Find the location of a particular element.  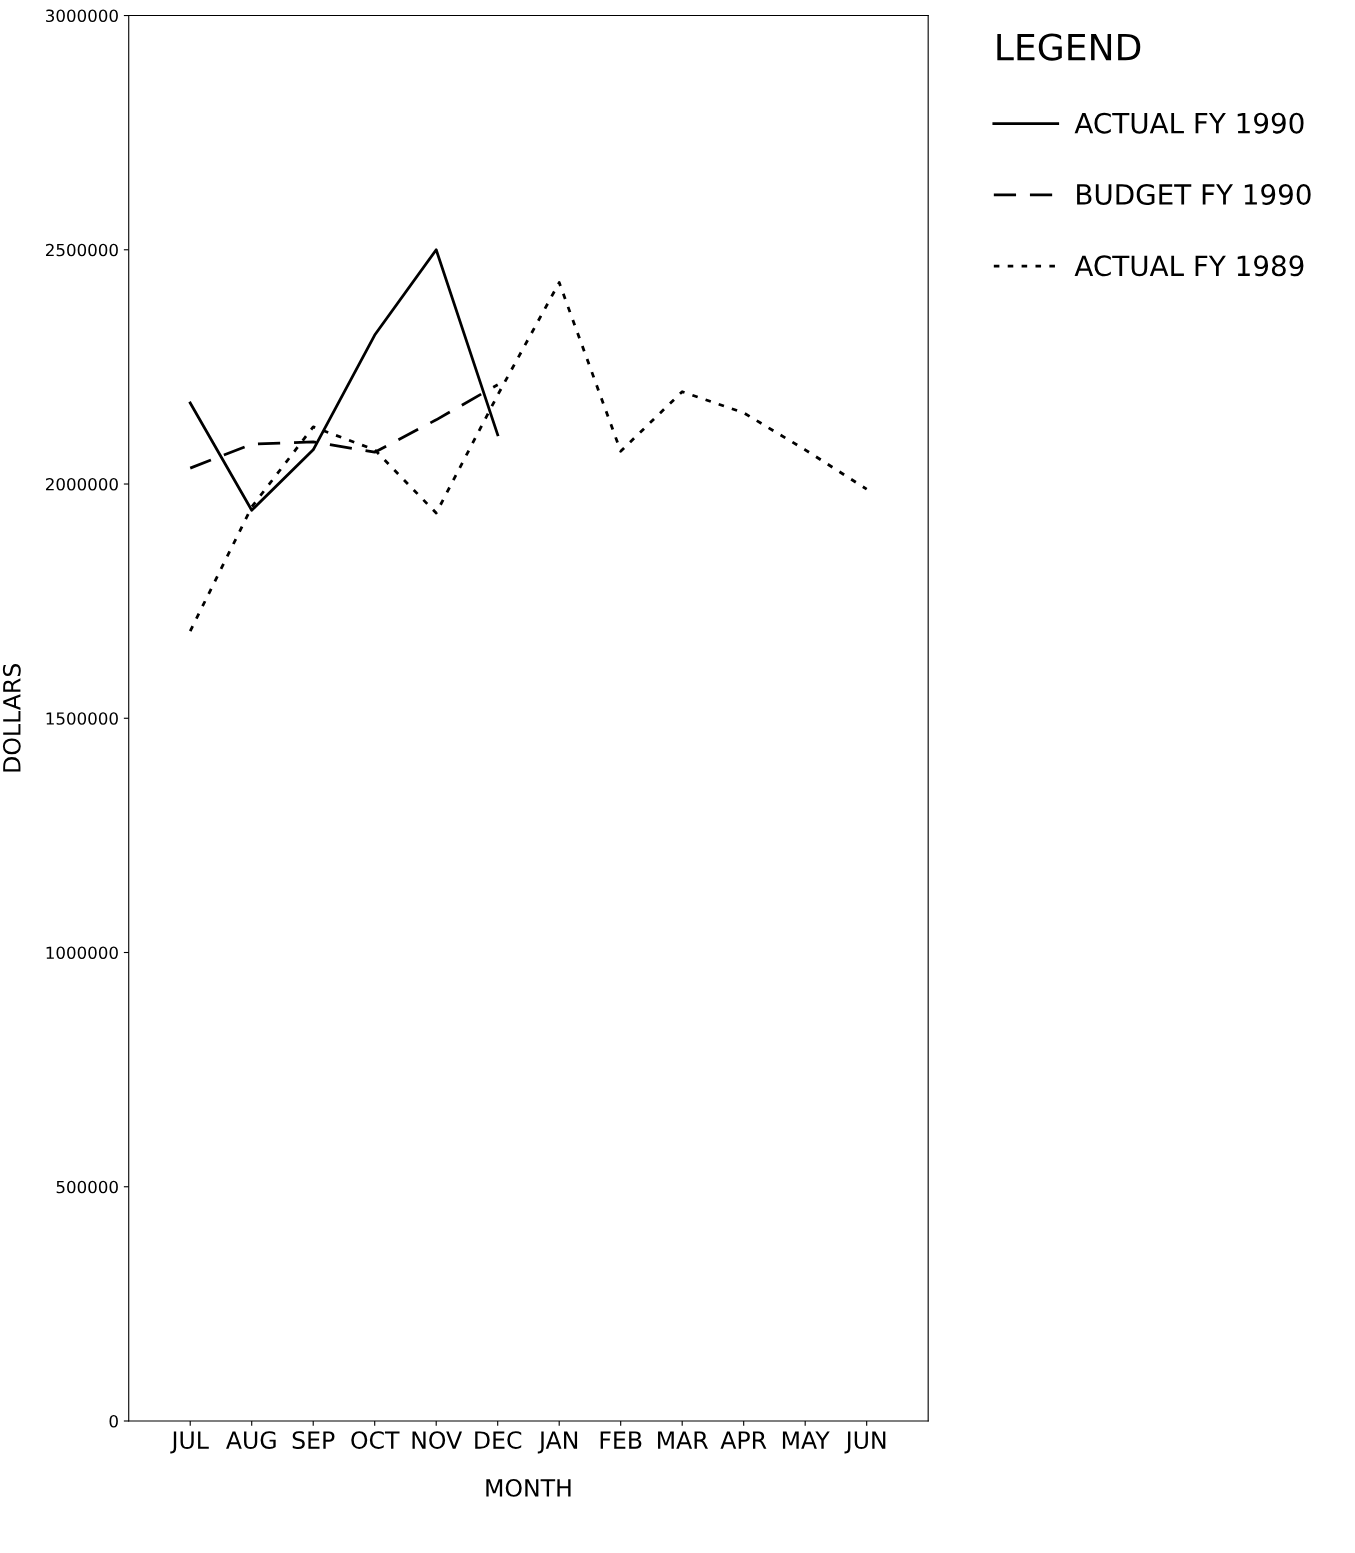

x-tick-label: JUN is located at coordinates (865, 1442).